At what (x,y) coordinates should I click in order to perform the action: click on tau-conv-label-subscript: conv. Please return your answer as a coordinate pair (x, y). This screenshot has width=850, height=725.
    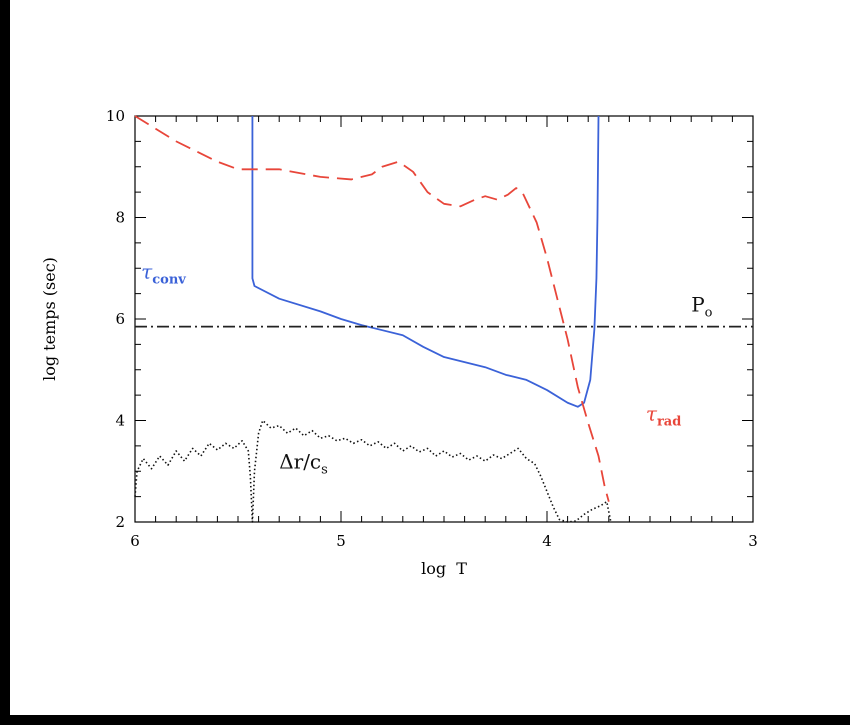
    Looking at the image, I should click on (169, 279).